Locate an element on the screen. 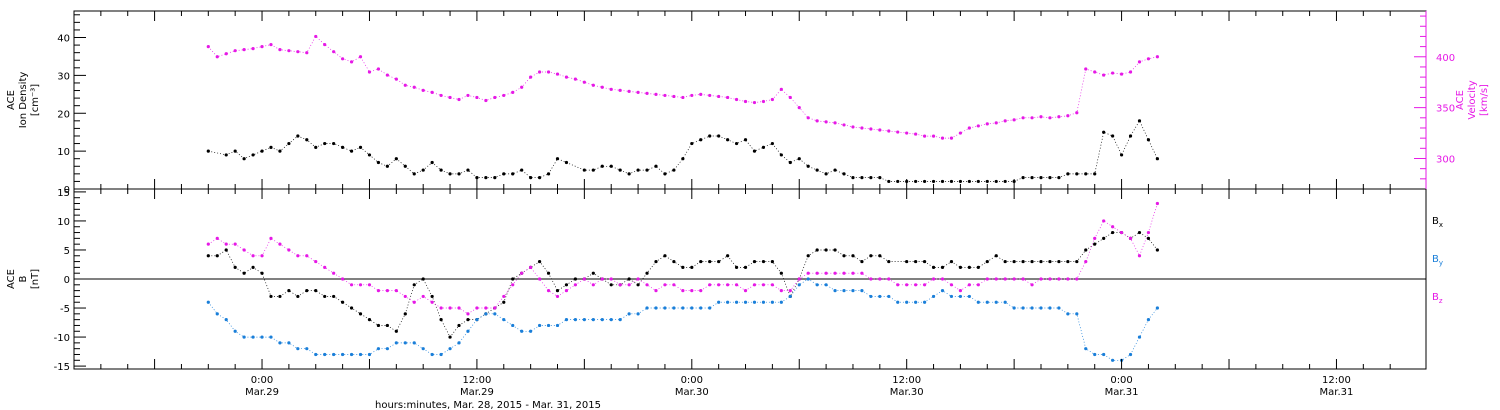 The height and width of the screenshot is (410, 1500). x-tick-label-date: Mar.30 is located at coordinates (907, 392).